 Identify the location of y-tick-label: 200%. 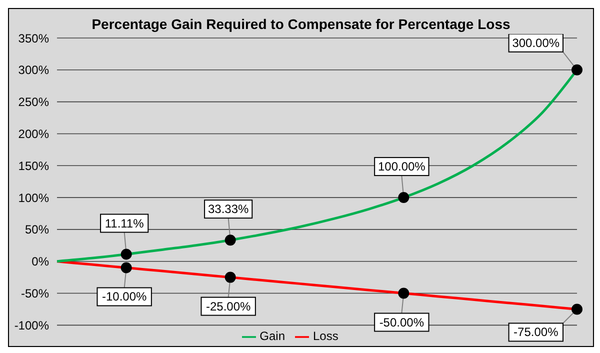
(34, 133).